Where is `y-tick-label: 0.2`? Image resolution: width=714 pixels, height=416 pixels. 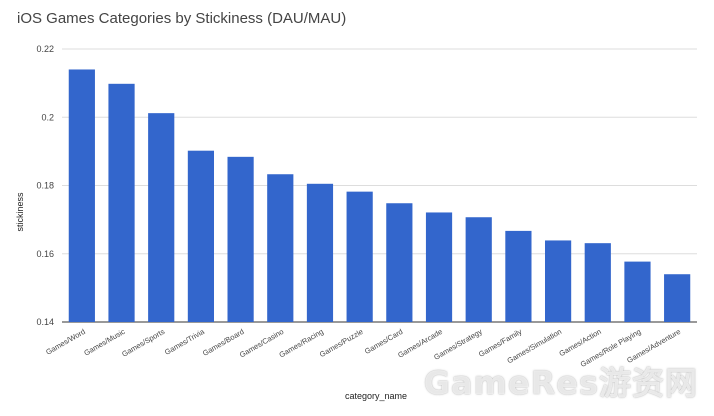
y-tick-label: 0.2 is located at coordinates (47, 117).